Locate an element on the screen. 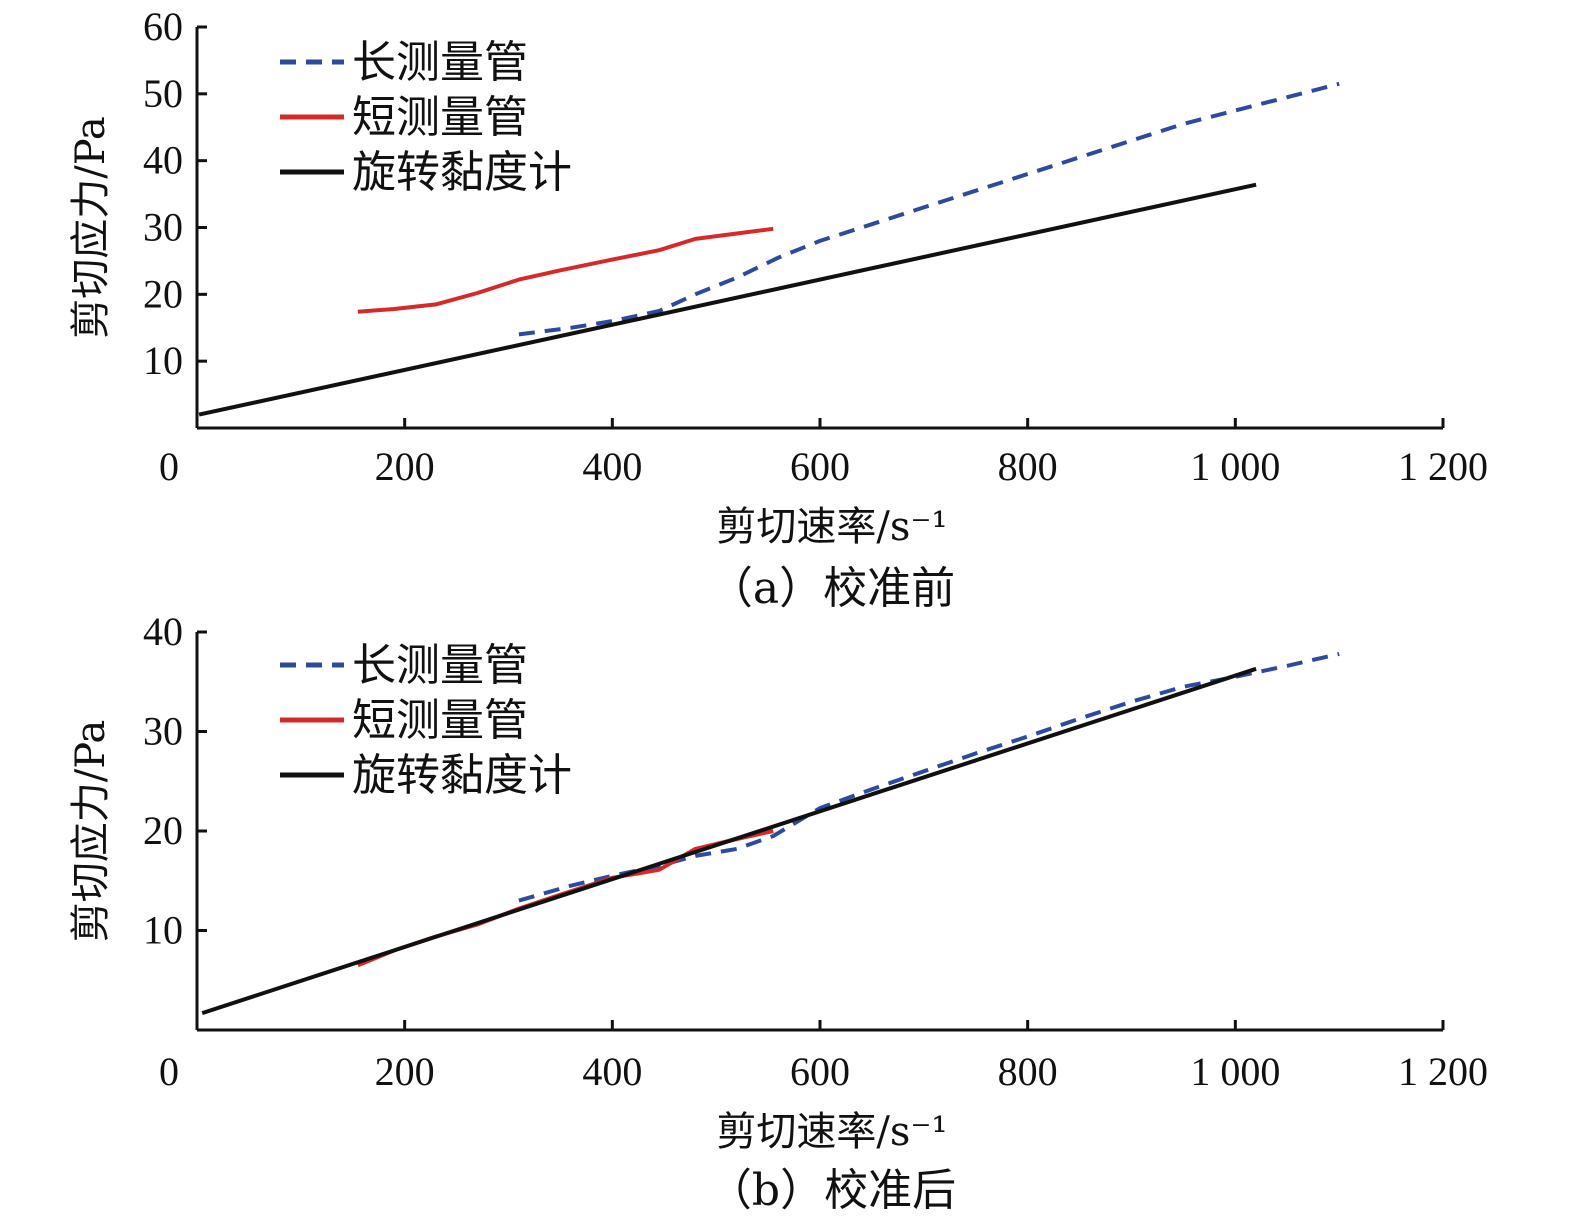 Image resolution: width=1575 pixels, height=1232 pixels. y-tick-label: 60 is located at coordinates (163, 26).